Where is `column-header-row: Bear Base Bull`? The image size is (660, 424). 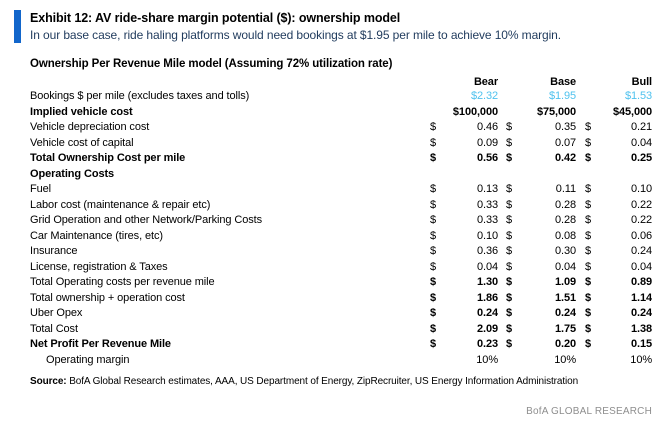 column-header-row: Bear Base Bull is located at coordinates (341, 81).